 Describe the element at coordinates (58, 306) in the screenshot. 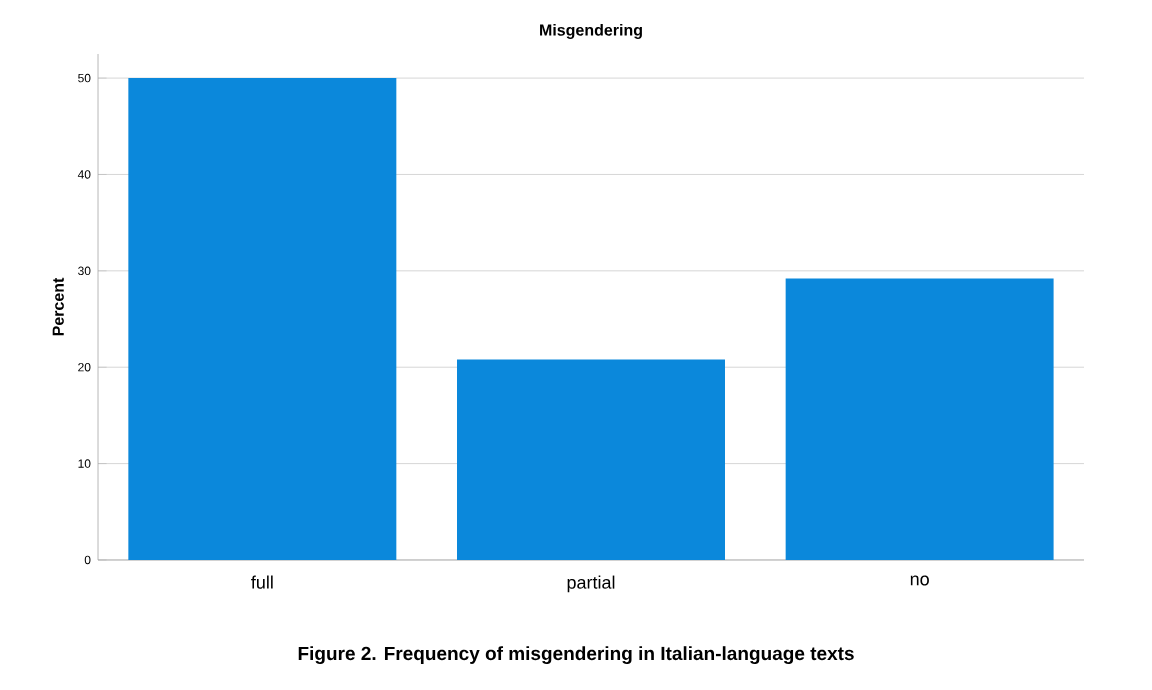

I see `y-axis-title: Percent` at that location.